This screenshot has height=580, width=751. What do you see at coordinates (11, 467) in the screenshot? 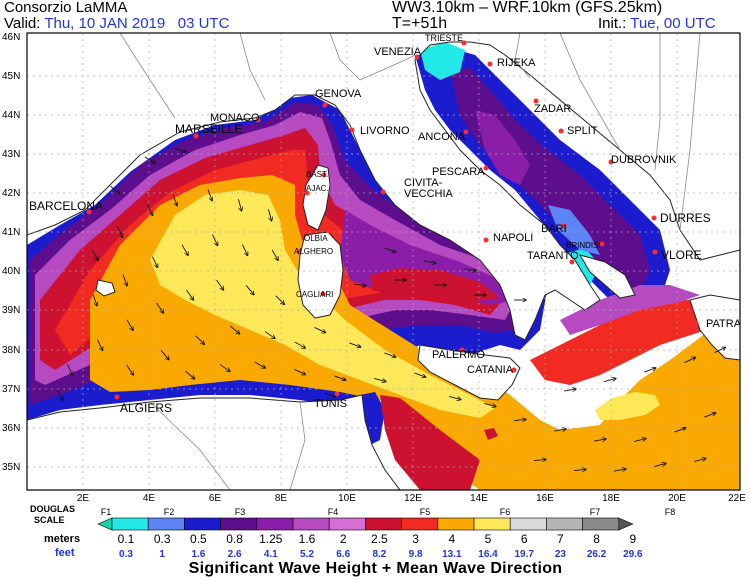
I see `lat-label: 35N` at bounding box center [11, 467].